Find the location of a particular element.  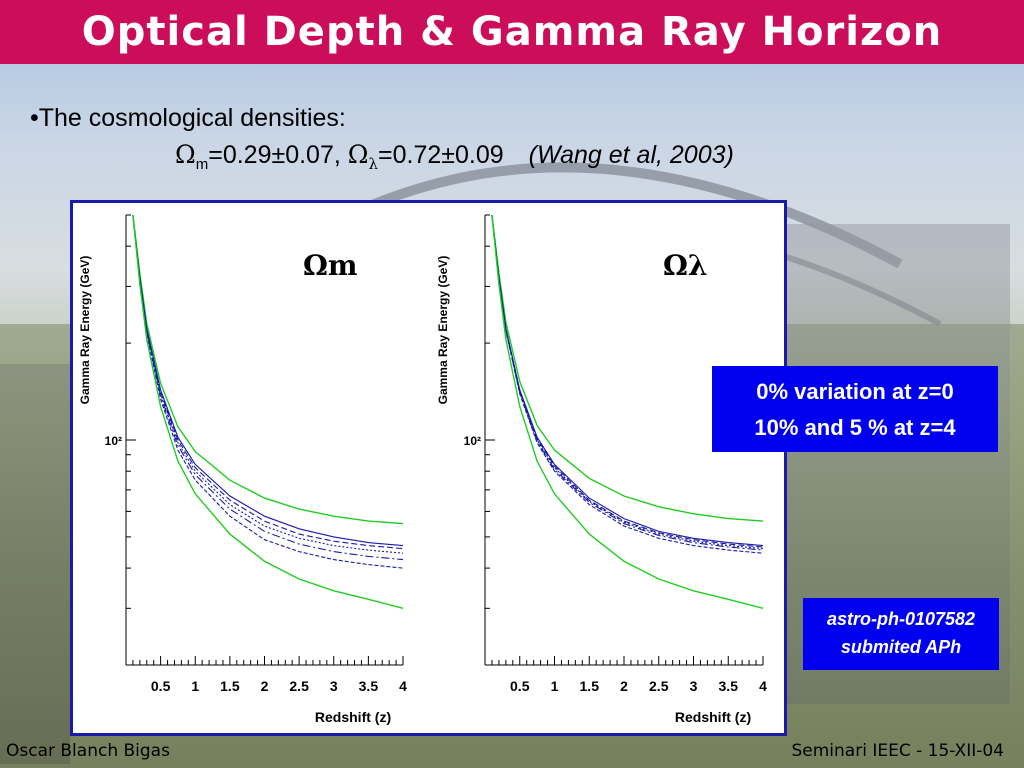

omega-lambda-value: =0.72±0.09 is located at coordinates (441, 155).